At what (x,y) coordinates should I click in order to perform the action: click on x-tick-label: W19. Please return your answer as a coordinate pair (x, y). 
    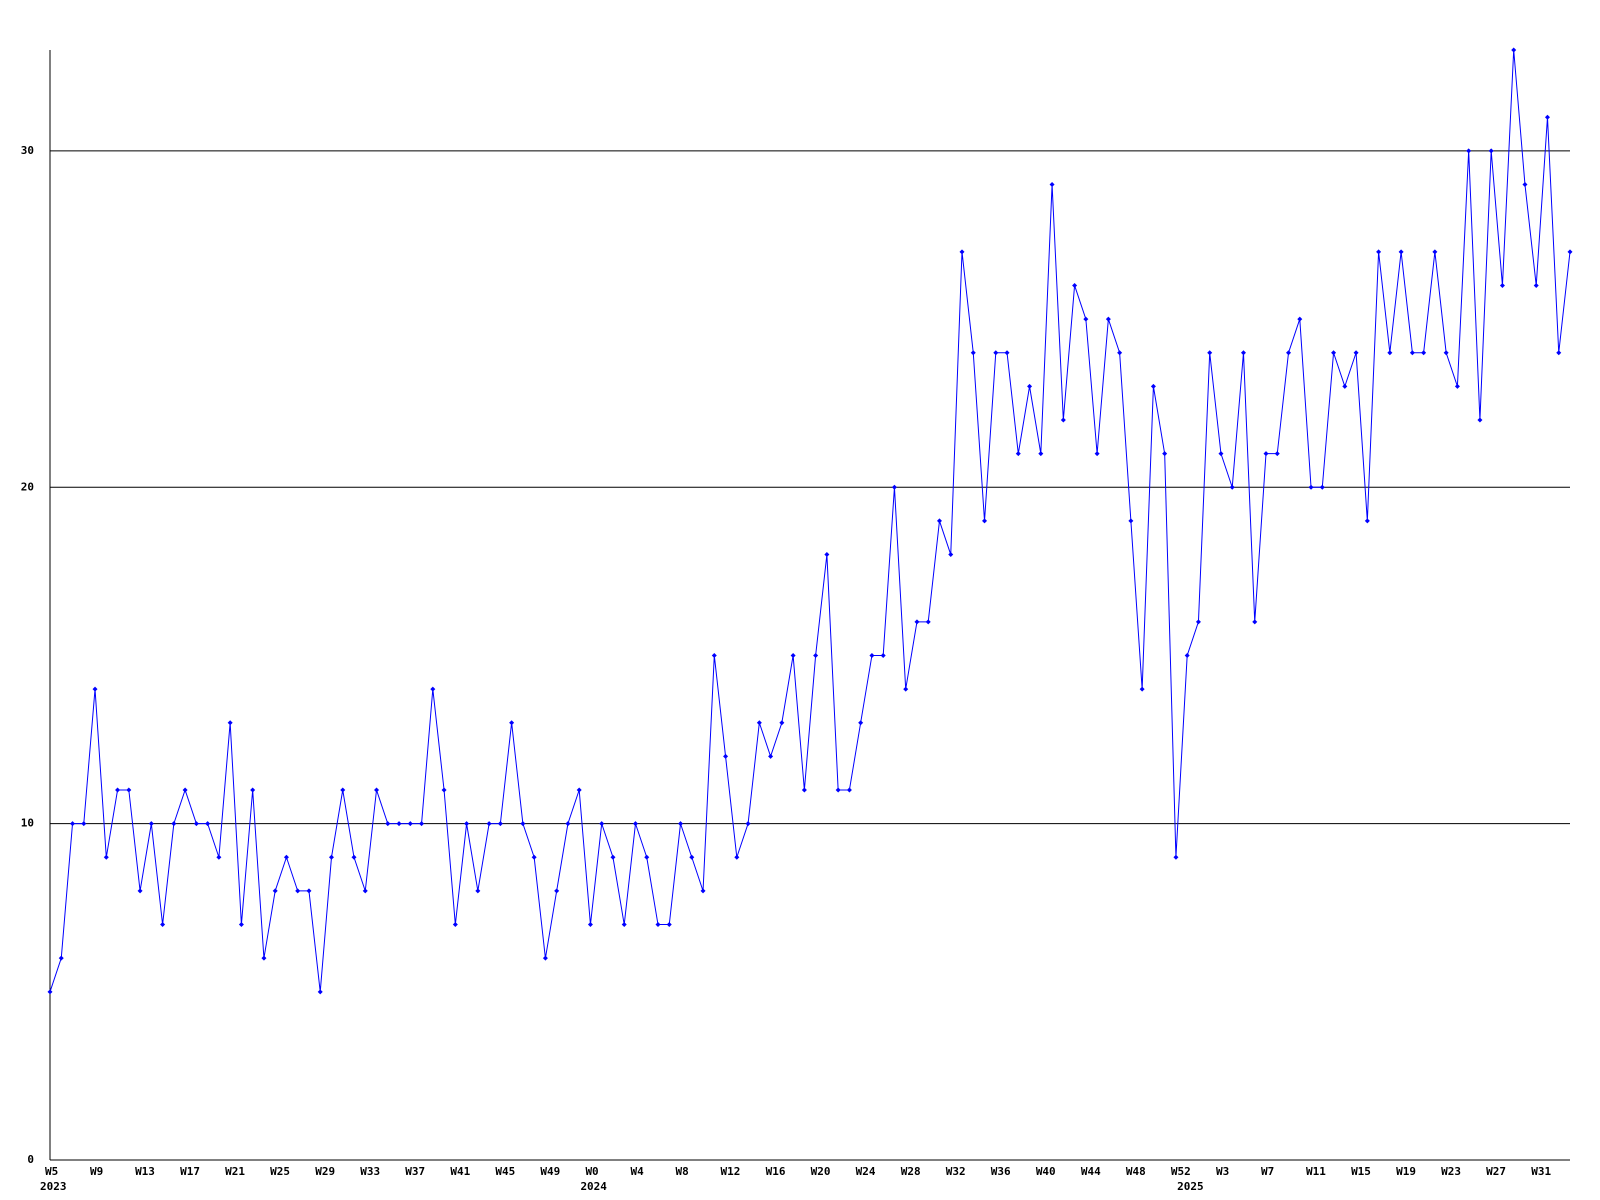
    Looking at the image, I should click on (1406, 1171).